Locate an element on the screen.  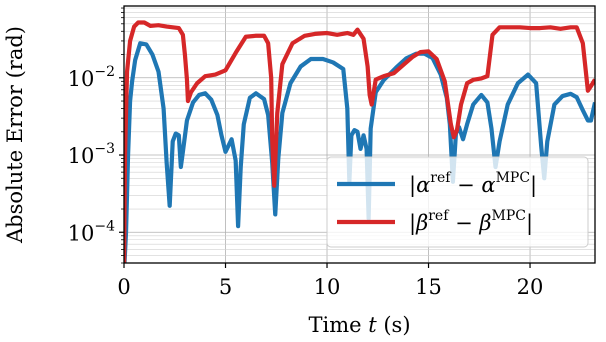
x-tick-label: 5 is located at coordinates (225, 287).